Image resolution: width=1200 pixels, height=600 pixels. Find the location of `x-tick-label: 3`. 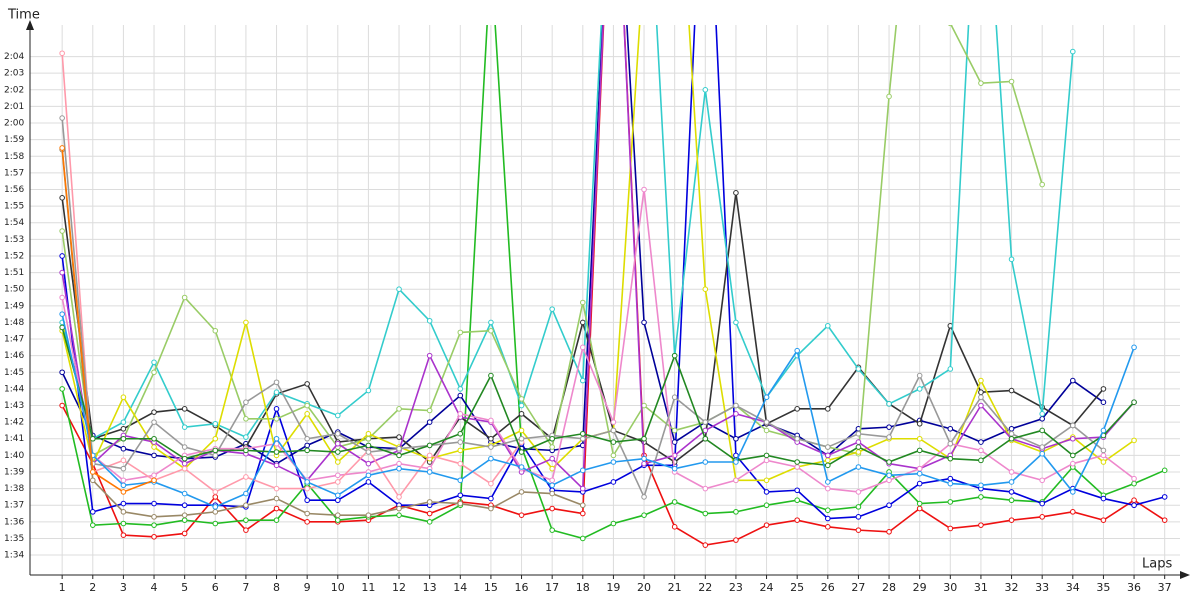

x-tick-label: 3 is located at coordinates (123, 587).